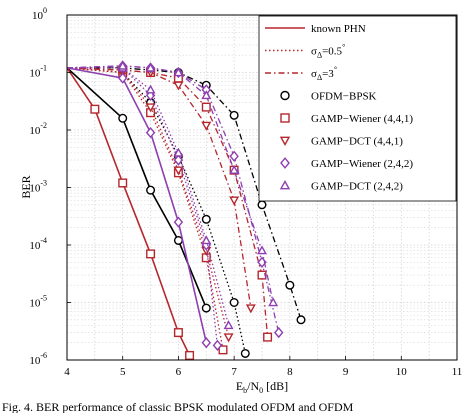  Describe the element at coordinates (344, 97) in the screenshot. I see `legend-label: OFDM−BPSK` at that location.